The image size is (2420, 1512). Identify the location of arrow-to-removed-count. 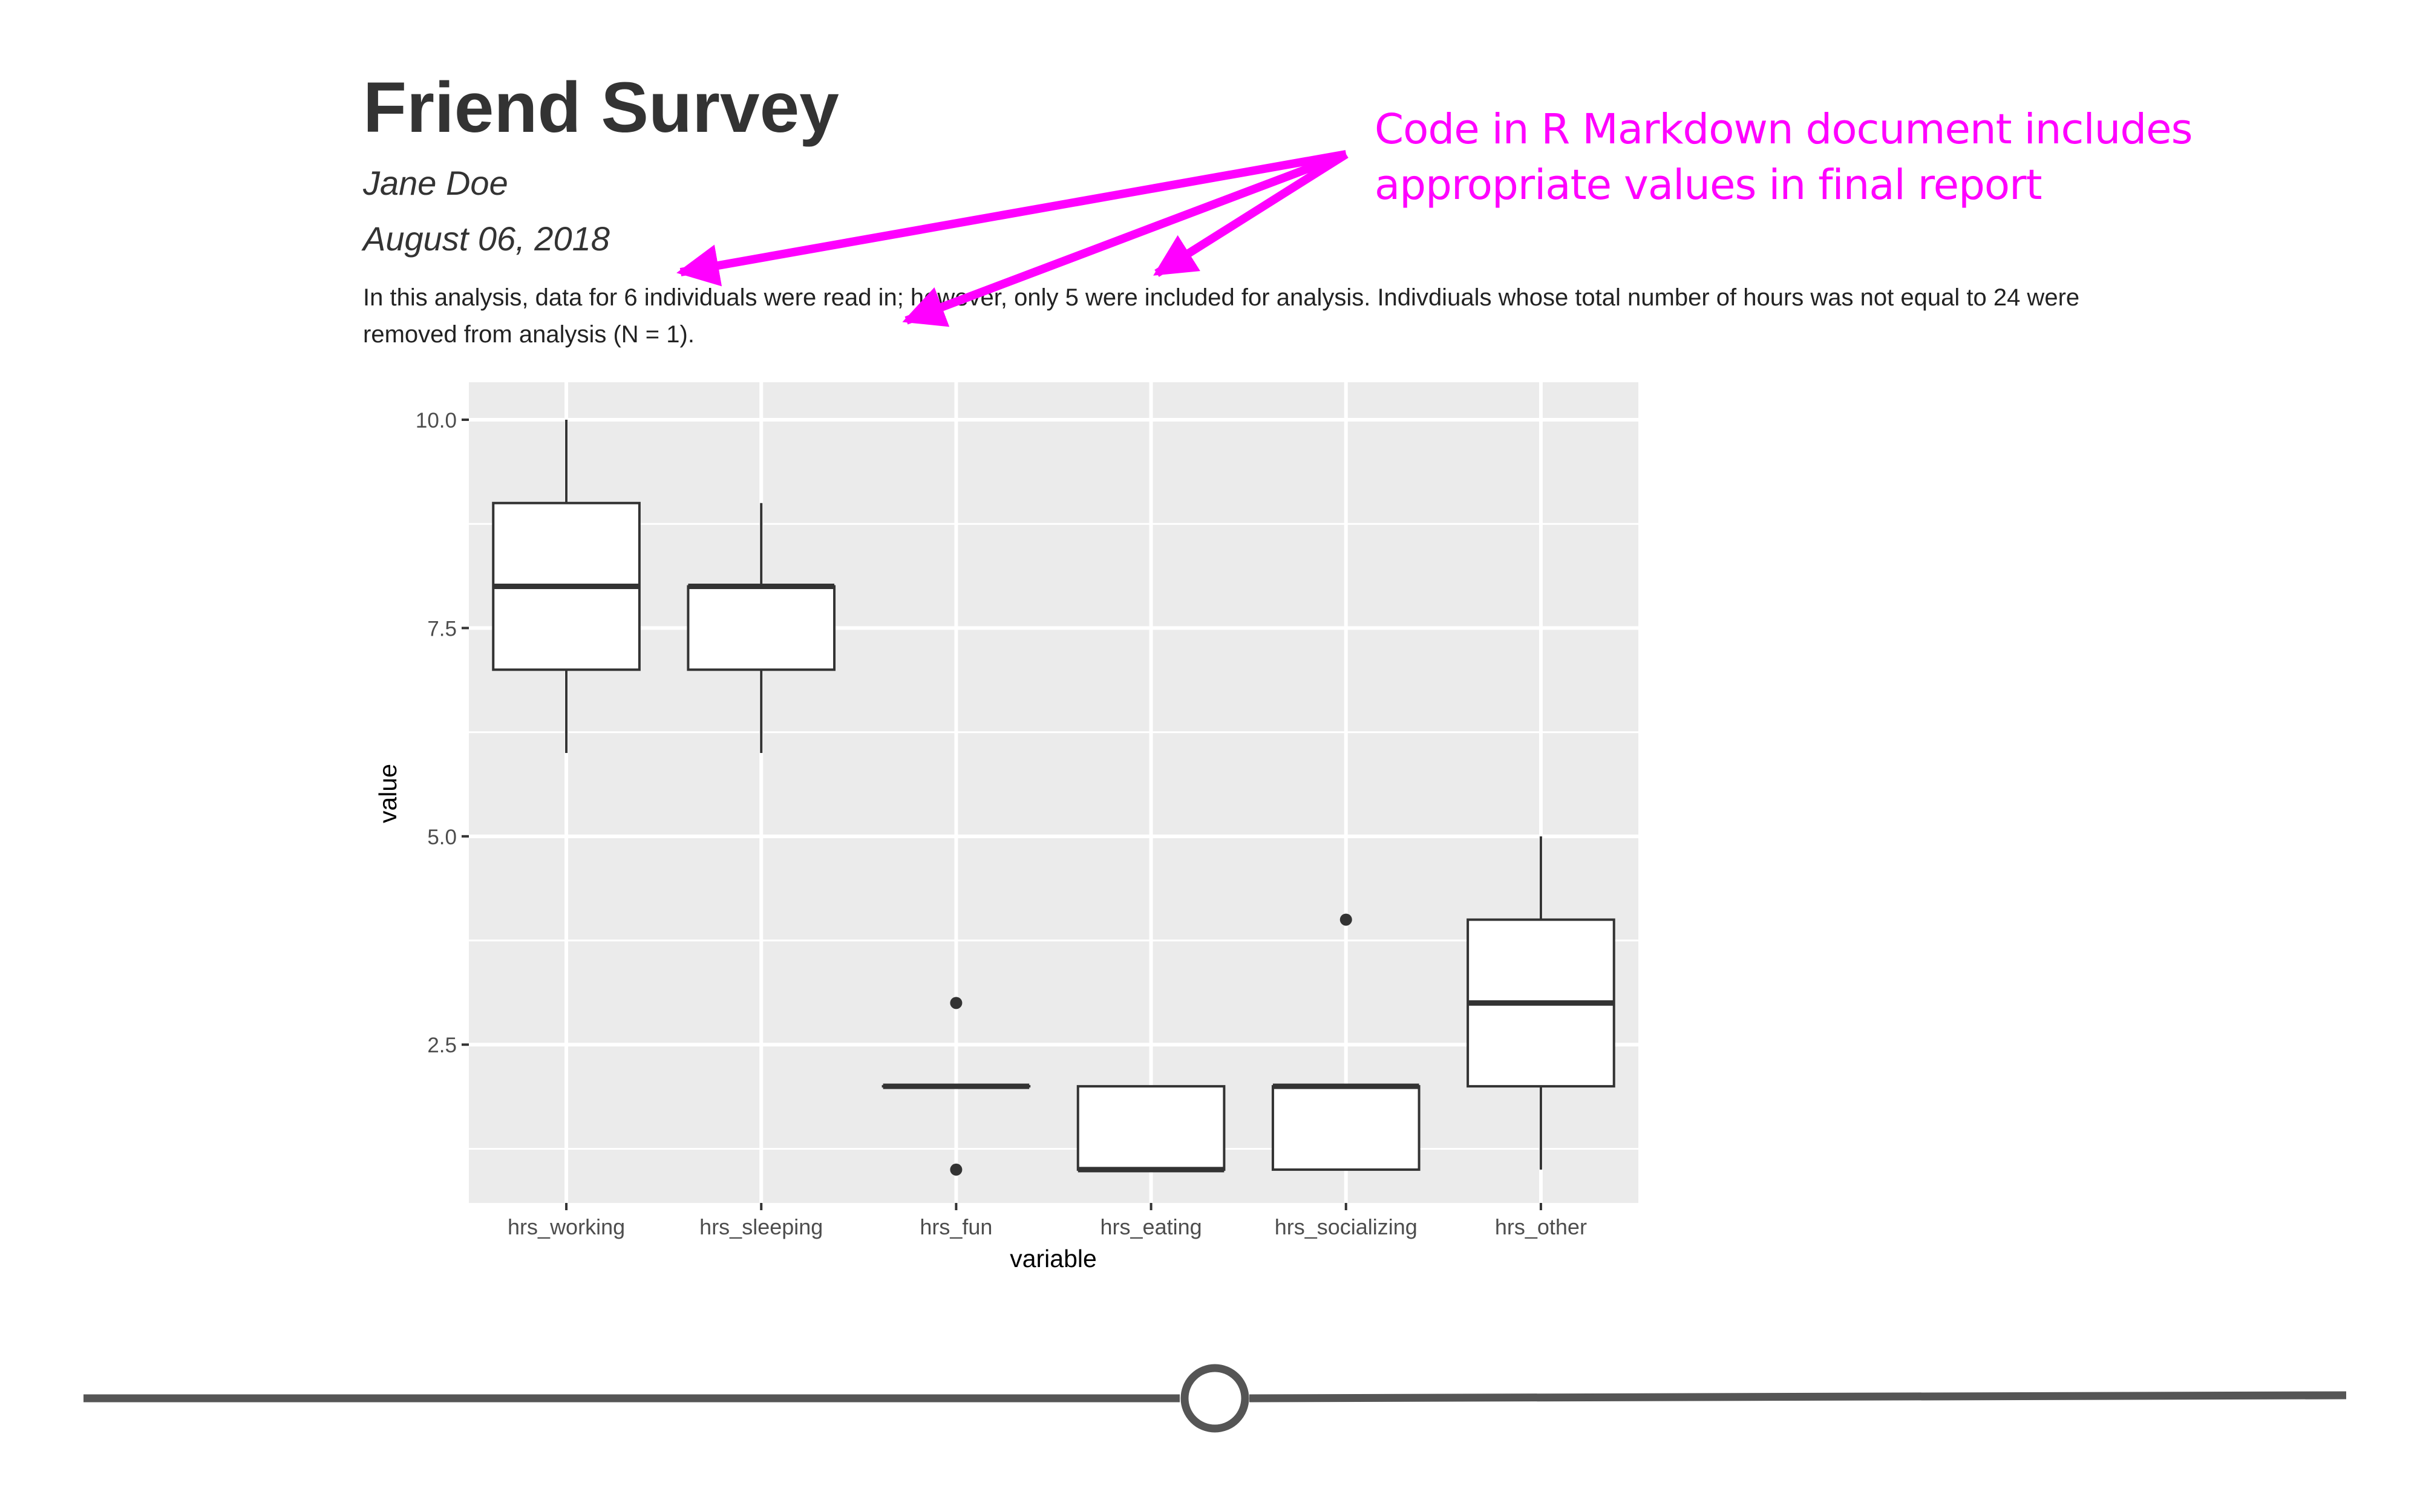
(1125, 239).